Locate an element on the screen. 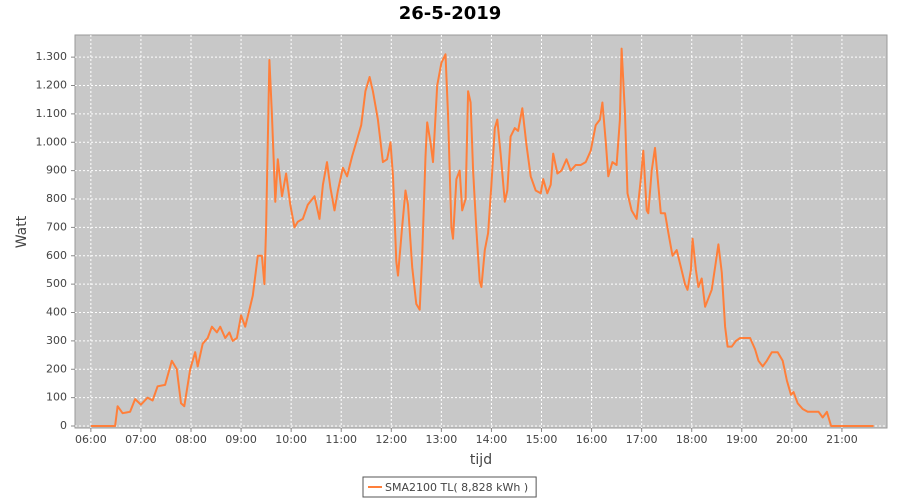 The image size is (900, 500). y-tick-label: 0 is located at coordinates (63, 425).